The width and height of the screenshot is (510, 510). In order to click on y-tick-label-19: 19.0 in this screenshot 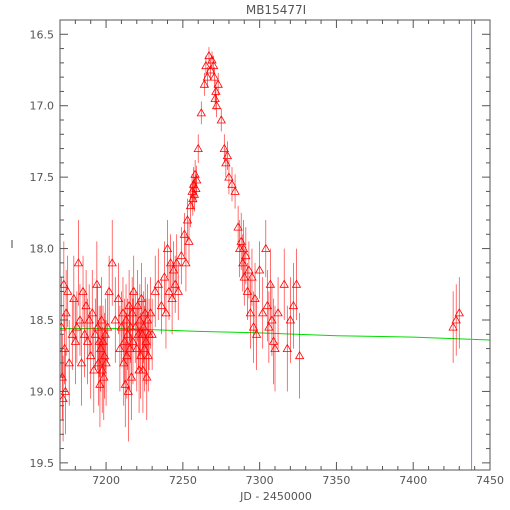, I will do `click(42, 391)`.